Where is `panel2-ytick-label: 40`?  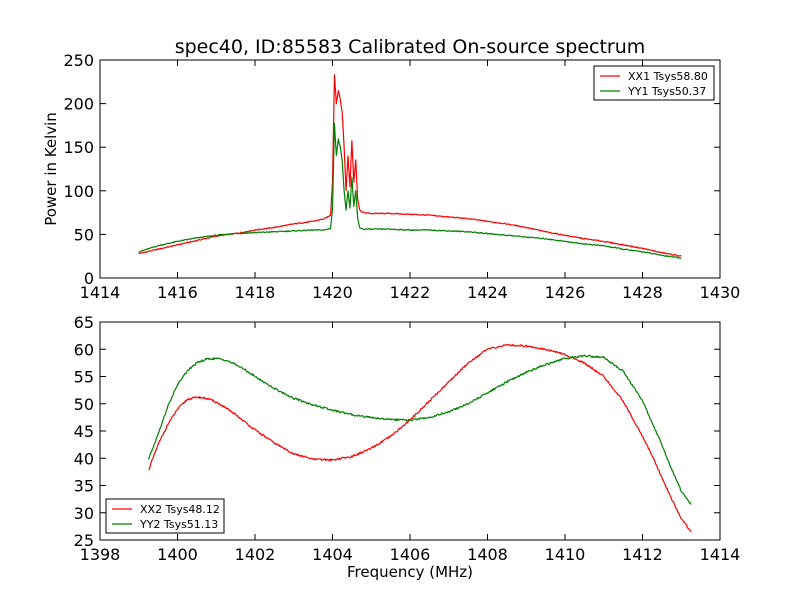 panel2-ytick-label: 40 is located at coordinates (84, 458).